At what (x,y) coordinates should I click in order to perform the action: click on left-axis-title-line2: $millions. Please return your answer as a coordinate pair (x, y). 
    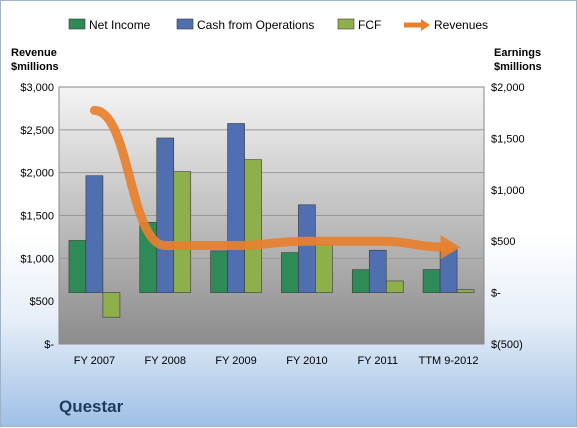
    Looking at the image, I should click on (35, 67).